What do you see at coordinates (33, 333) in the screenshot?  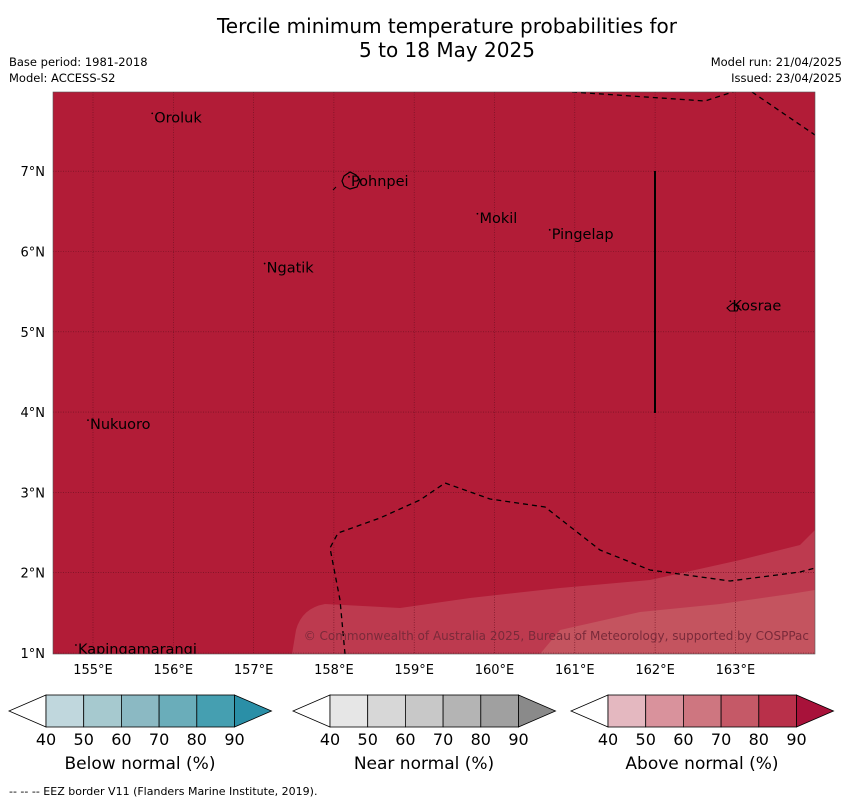 I see `lat-tick-label: 5°N` at bounding box center [33, 333].